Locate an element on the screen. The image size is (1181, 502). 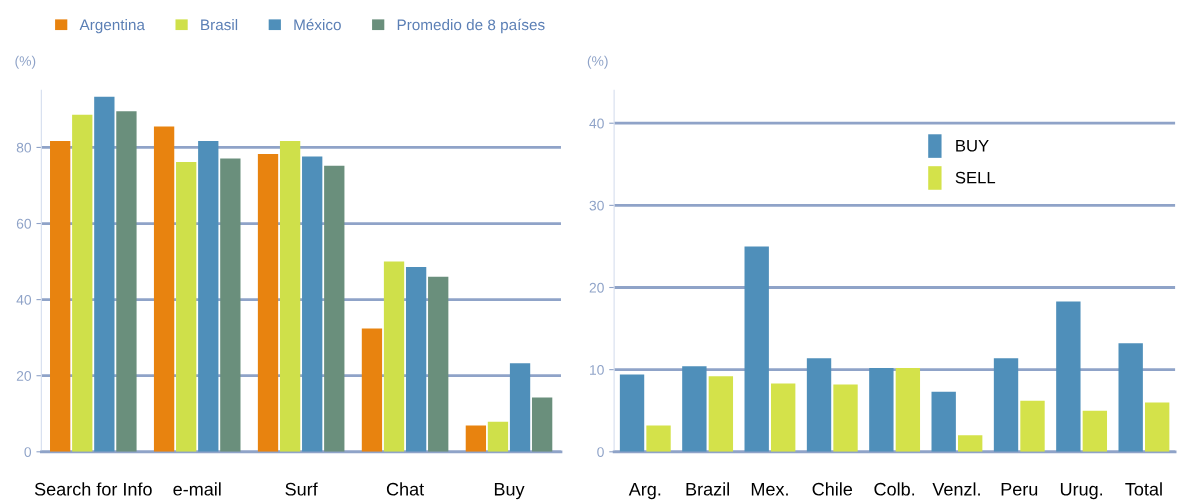
x-tick-label: Arg. is located at coordinates (644, 491).